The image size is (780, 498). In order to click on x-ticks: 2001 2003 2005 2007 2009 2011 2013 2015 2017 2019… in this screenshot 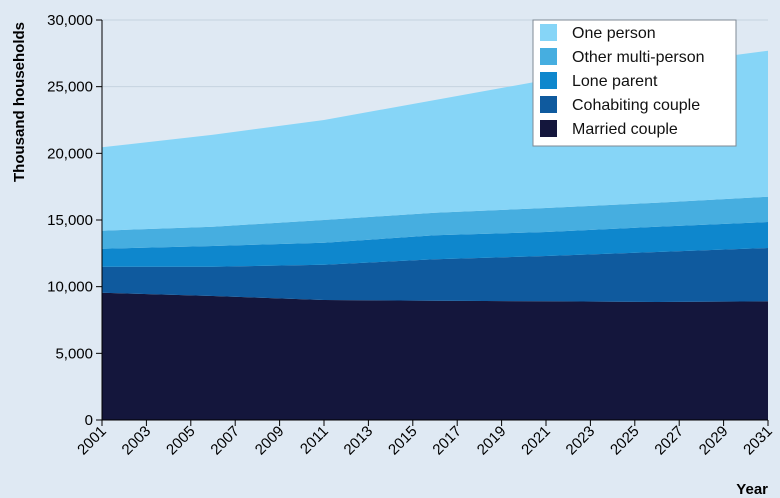, I will do `click(425, 439)`.